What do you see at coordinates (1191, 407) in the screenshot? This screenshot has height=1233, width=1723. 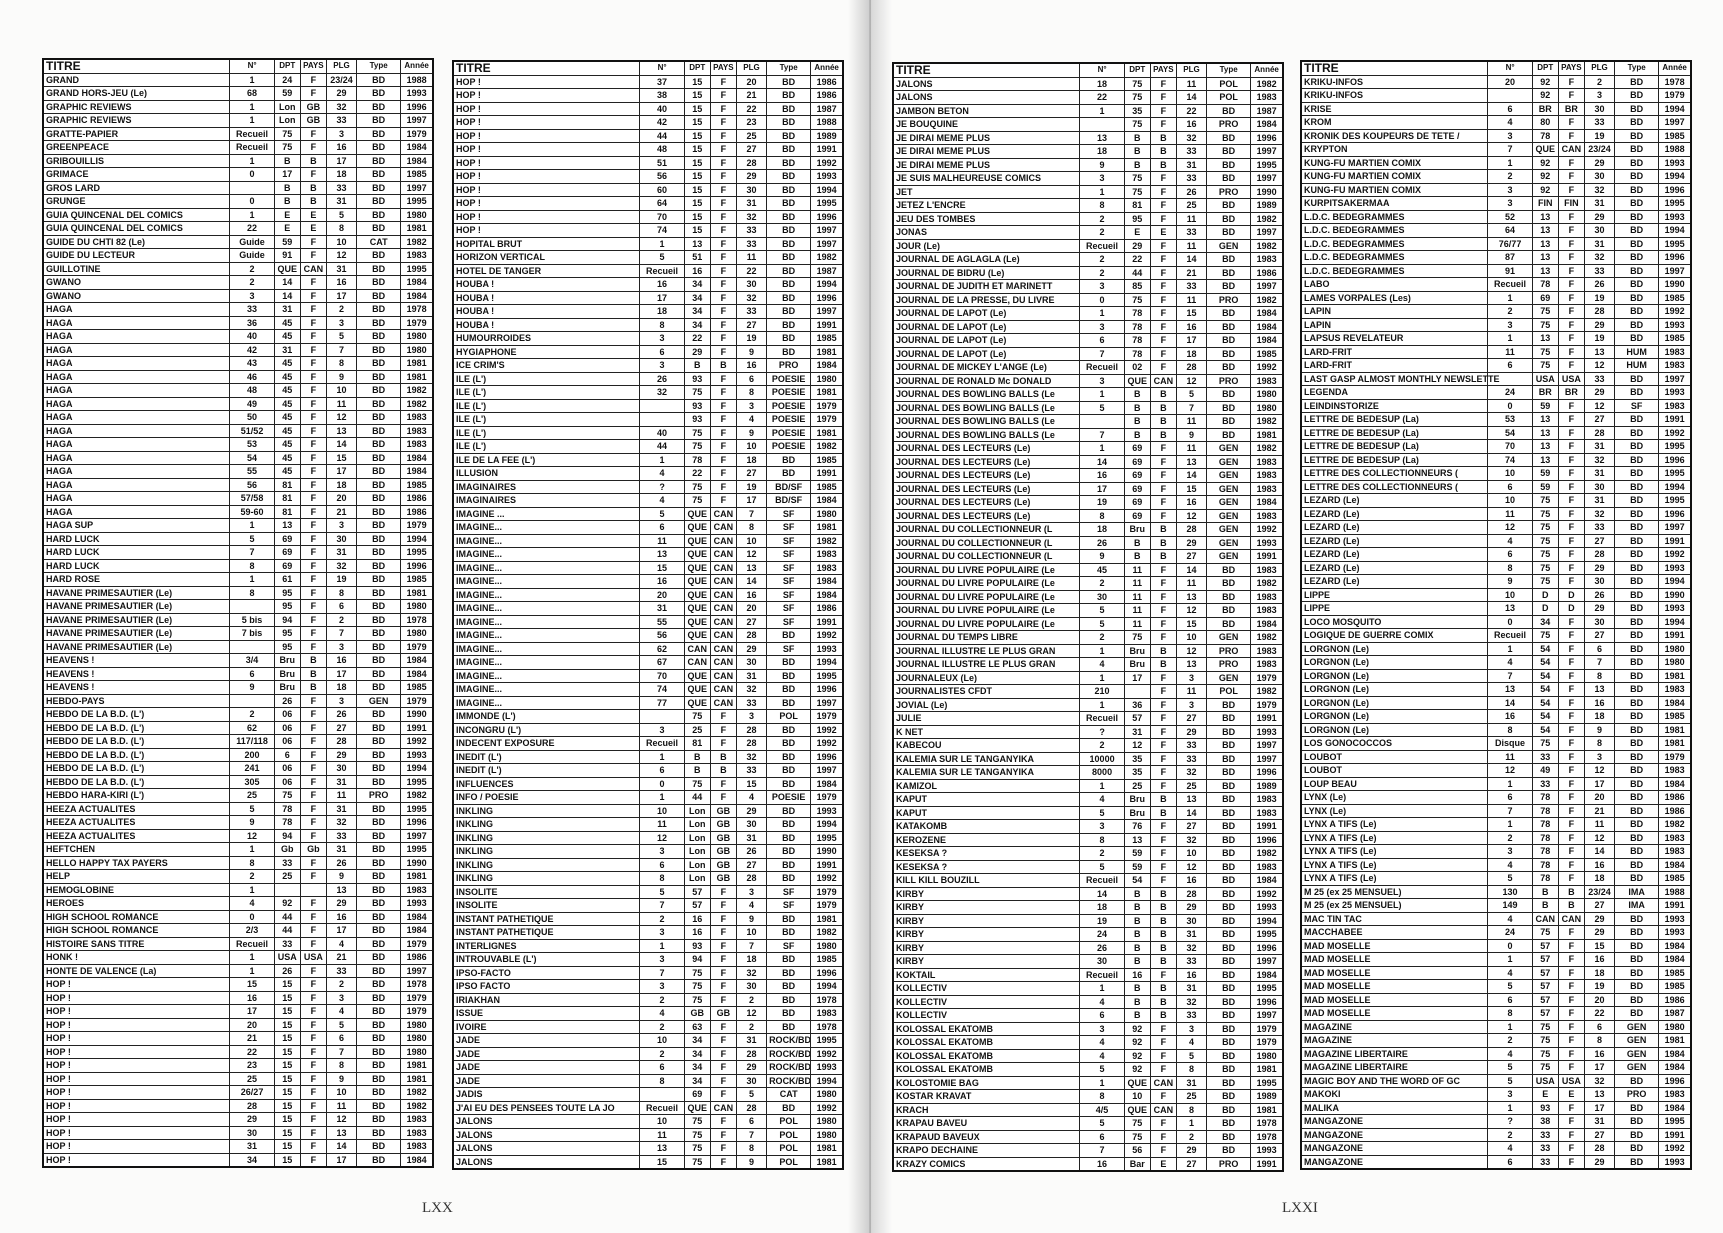 I see `cell: 7` at bounding box center [1191, 407].